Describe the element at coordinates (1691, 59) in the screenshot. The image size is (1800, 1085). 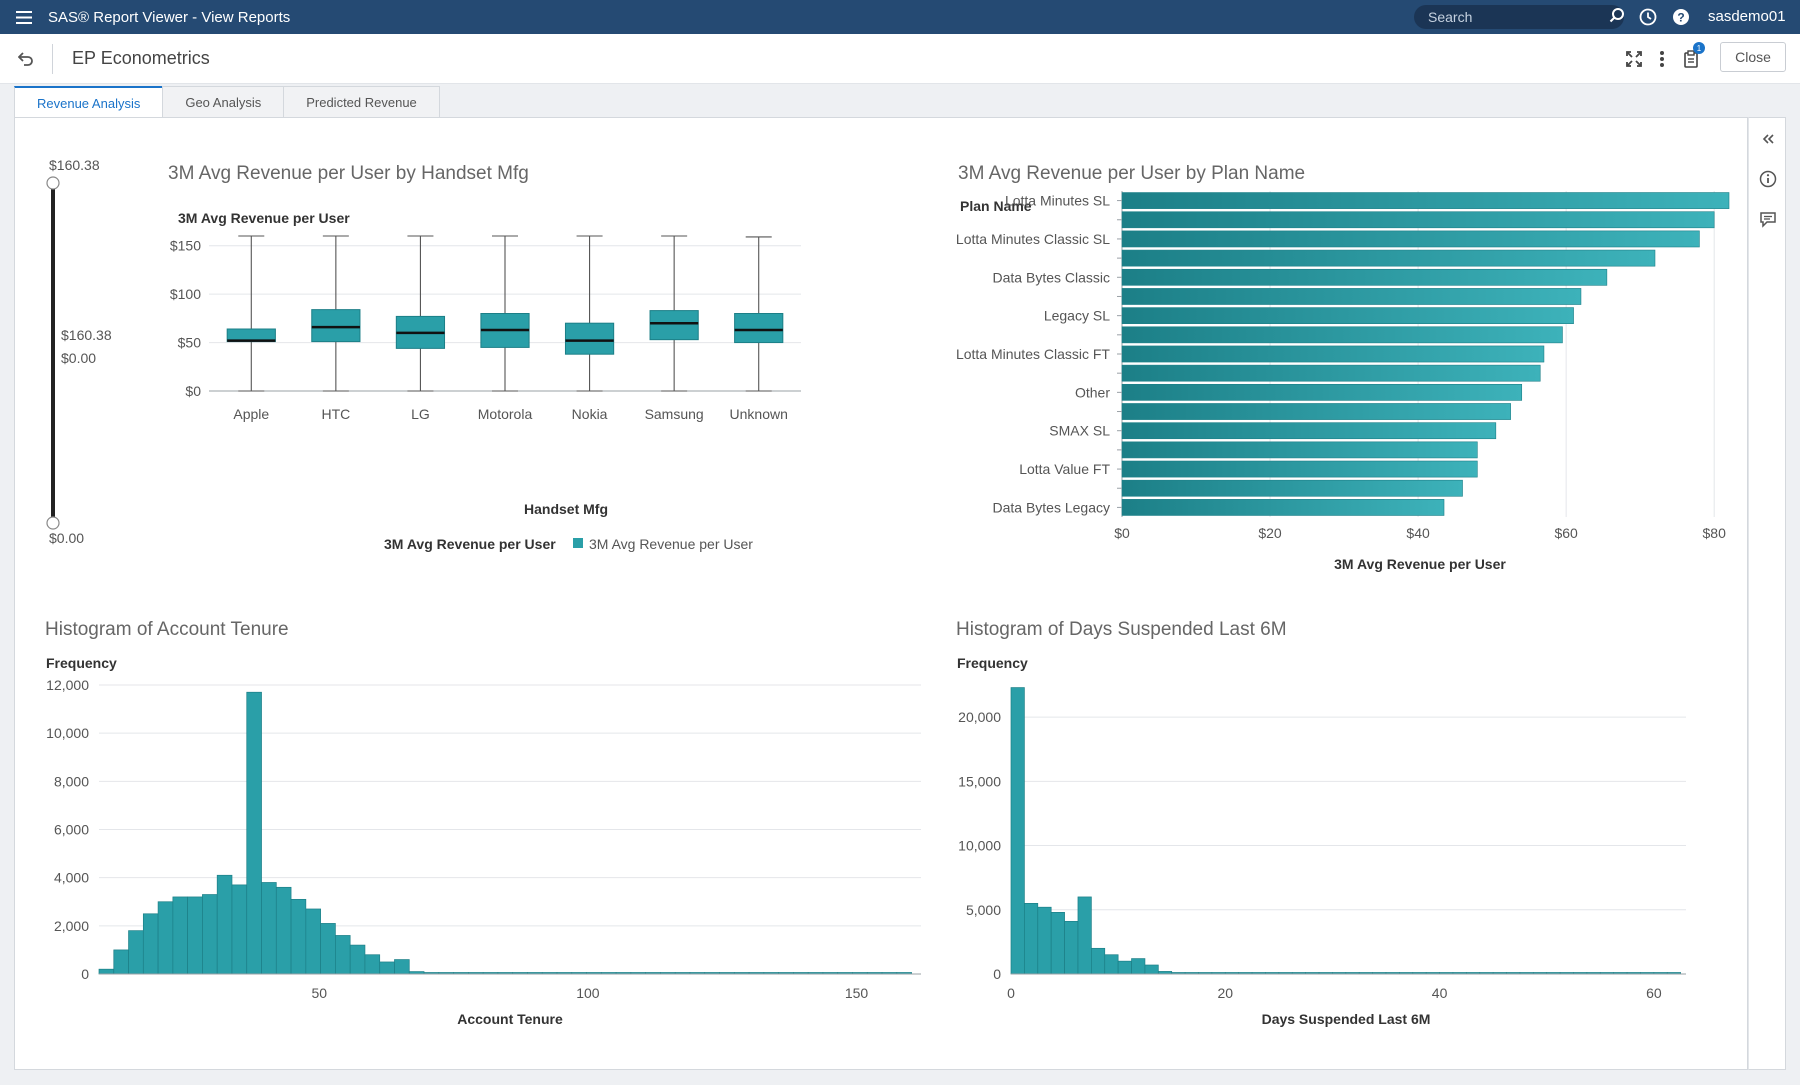
I see `report-notes-icon` at that location.